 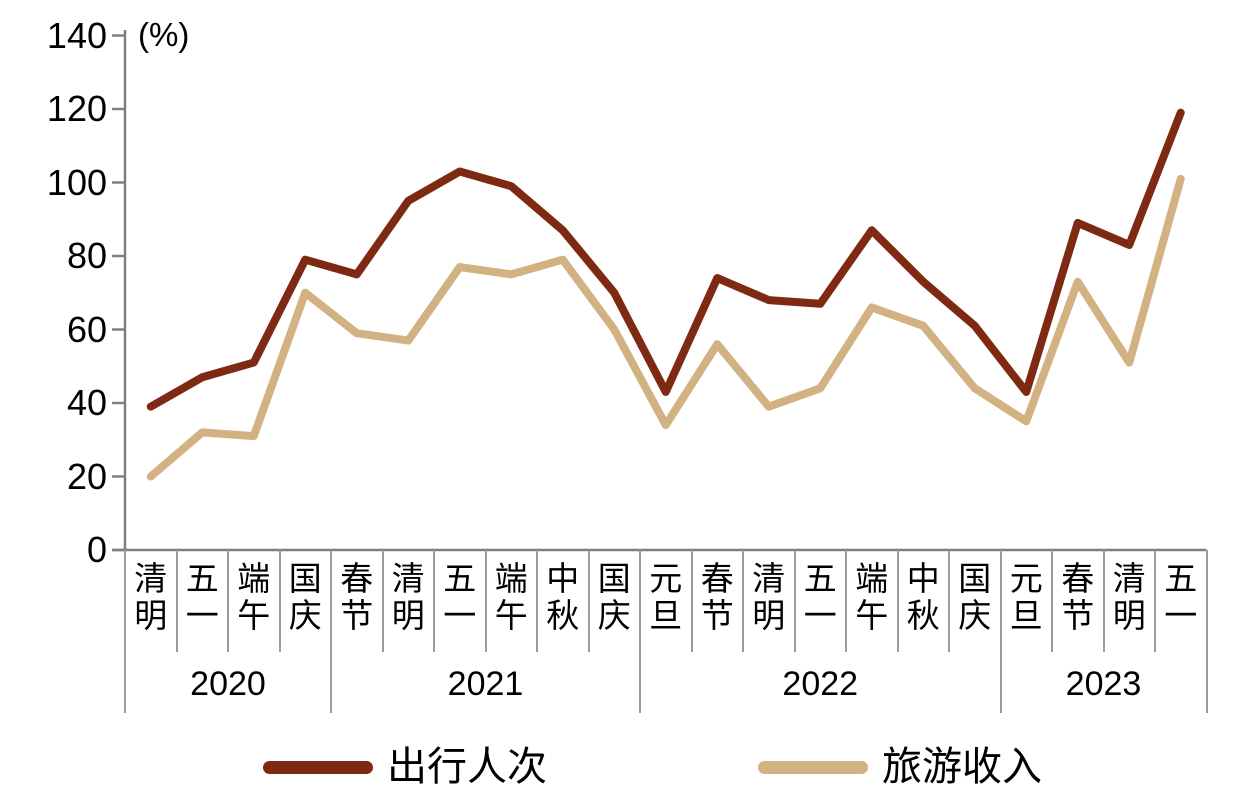 I want to click on y-tick-label: 40, so click(x=86, y=402).